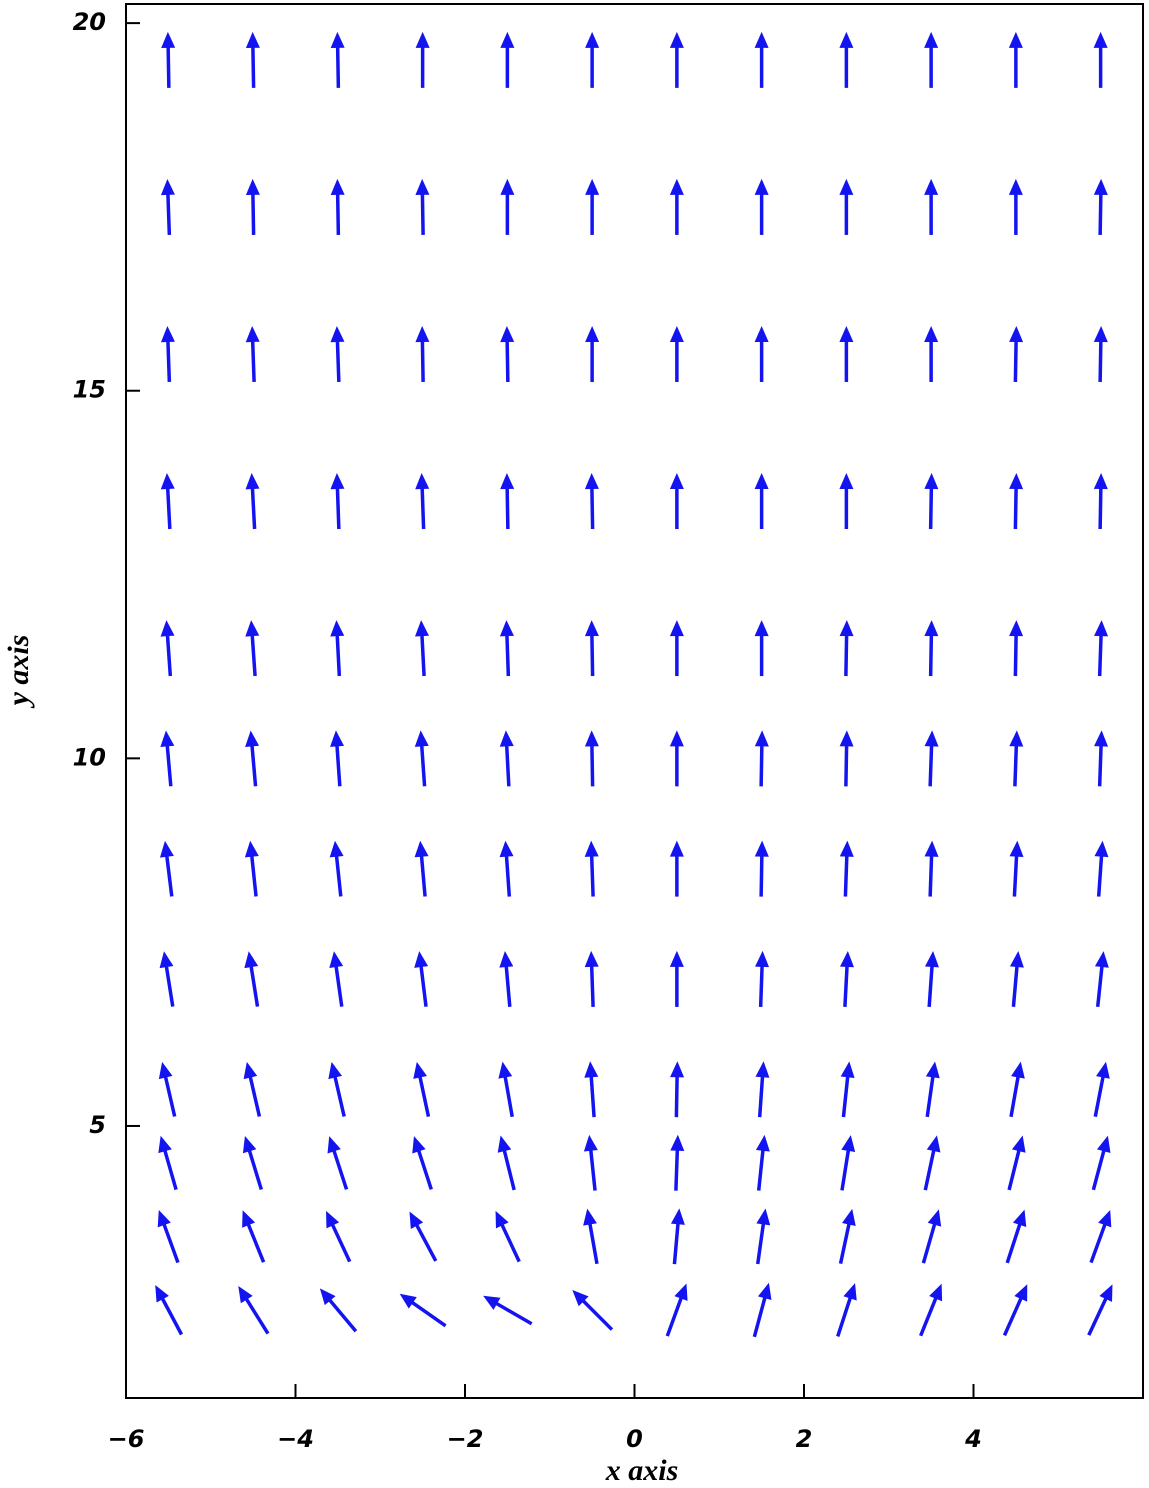  What do you see at coordinates (97, 1125) in the screenshot?
I see `y-tick-label: 5` at bounding box center [97, 1125].